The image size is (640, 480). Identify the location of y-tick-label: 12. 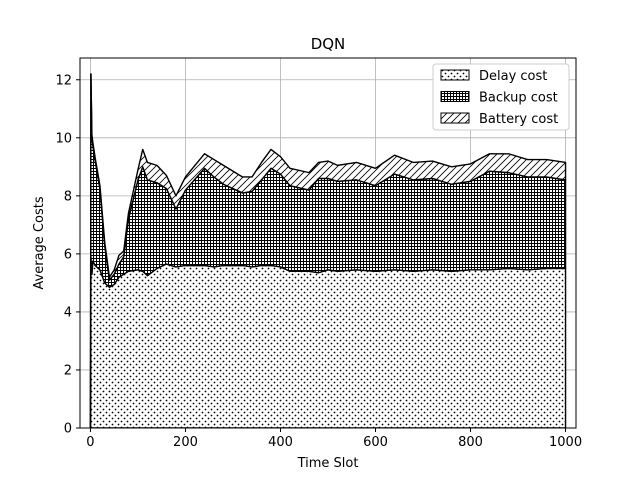
(63, 80).